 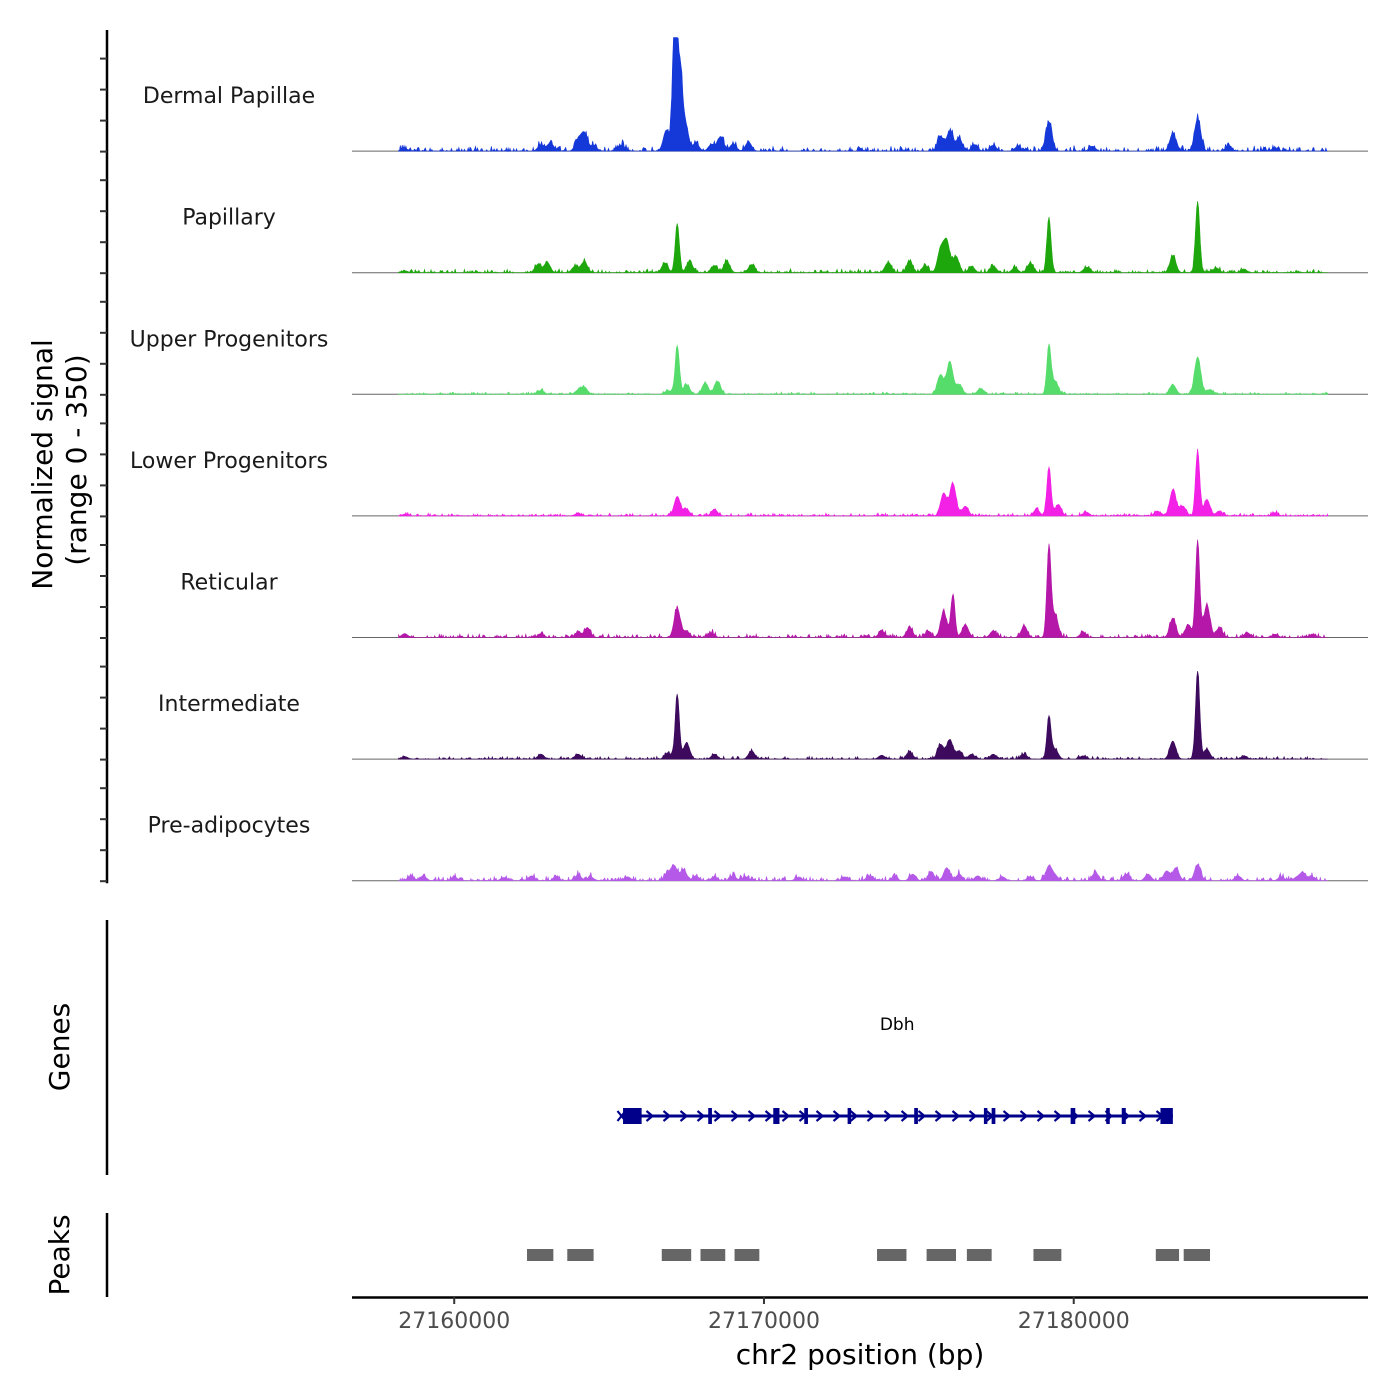 I want to click on y-axis-title-line-2: (range 0 - 350), so click(x=76, y=459).